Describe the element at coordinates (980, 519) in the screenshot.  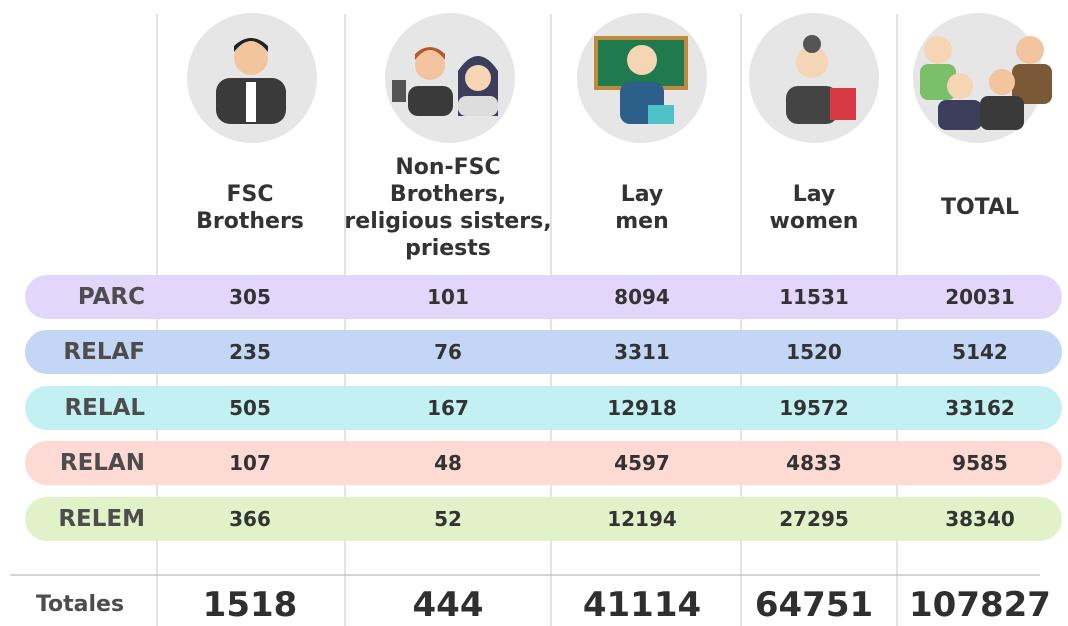
I see `cell-value: 38340` at that location.